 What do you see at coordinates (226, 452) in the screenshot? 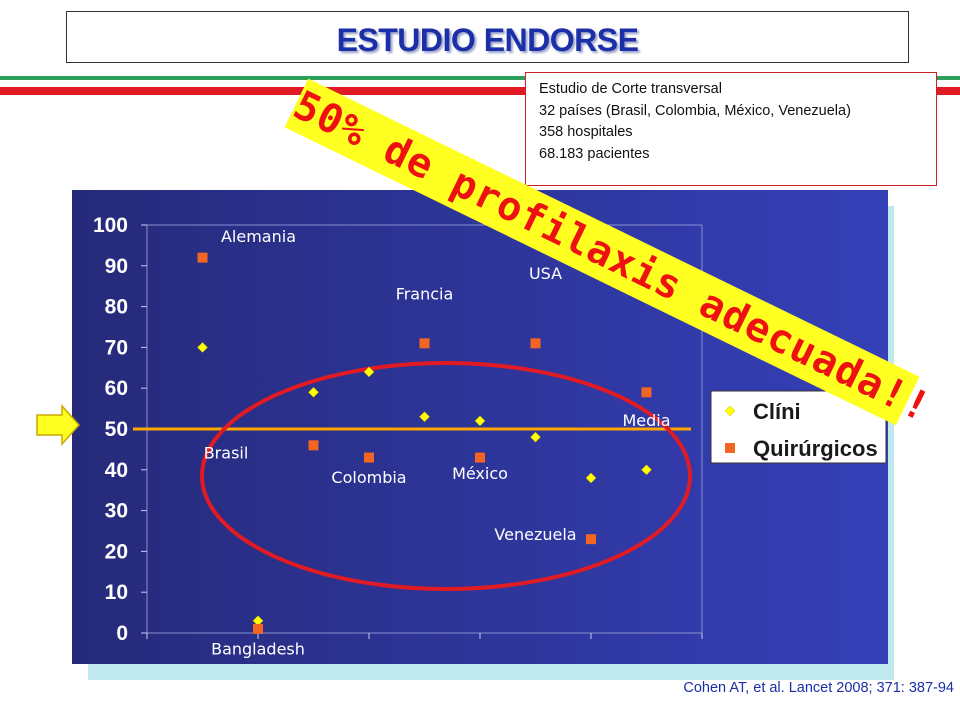
I see `annotation-label: Brasil` at bounding box center [226, 452].